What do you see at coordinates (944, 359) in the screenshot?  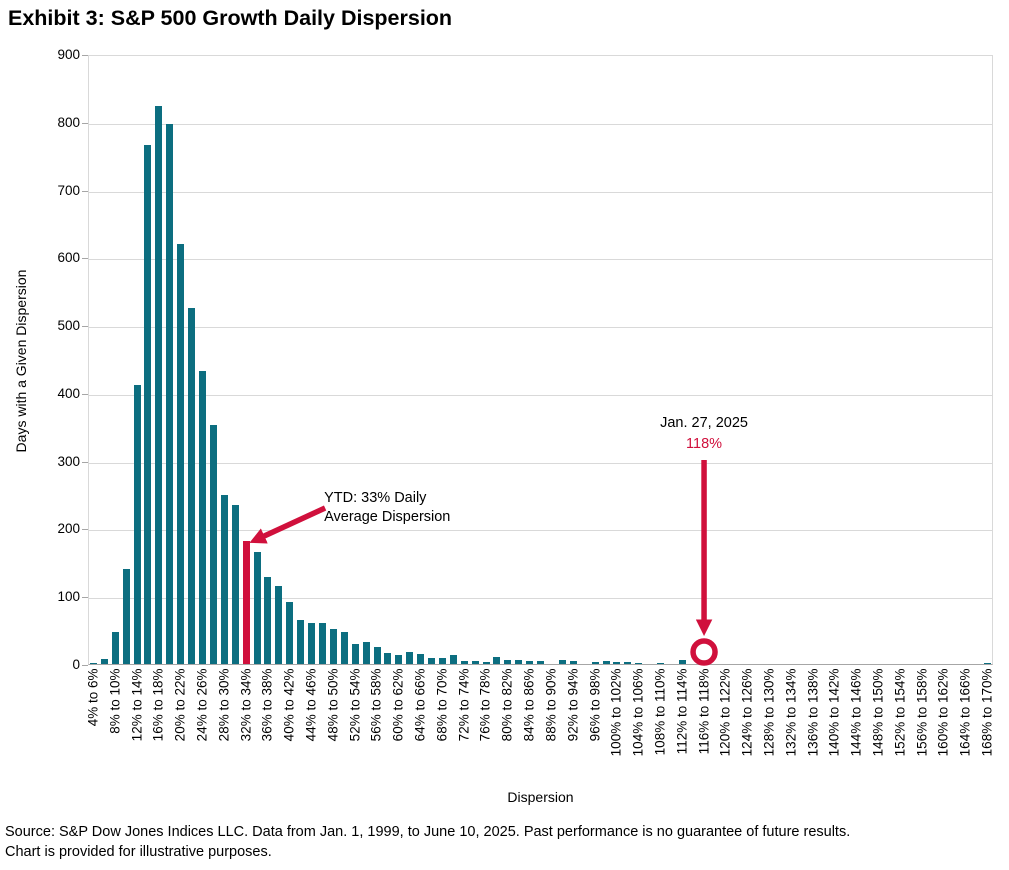 I see `bar-slot-160% to 162%` at bounding box center [944, 359].